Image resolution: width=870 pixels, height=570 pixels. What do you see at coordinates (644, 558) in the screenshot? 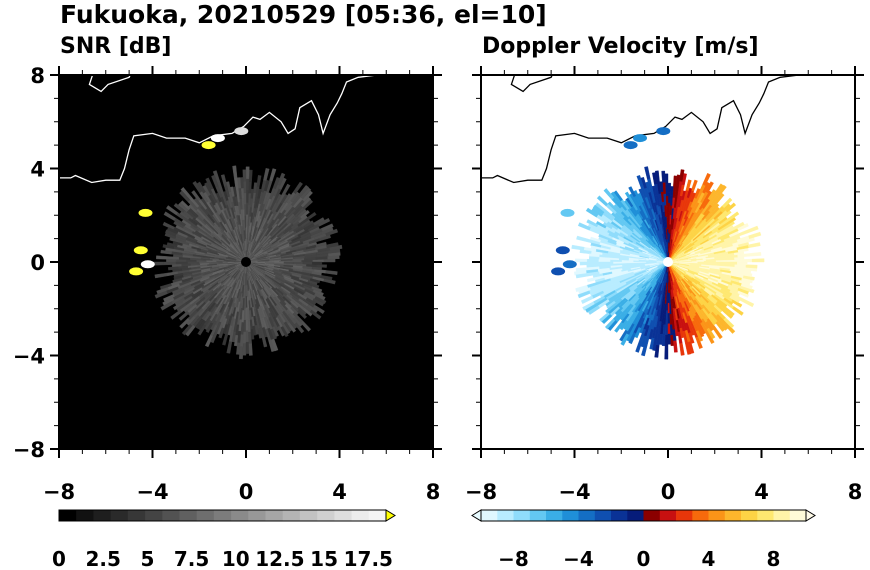
I see `colorbar-tick-label: 0` at bounding box center [644, 558].